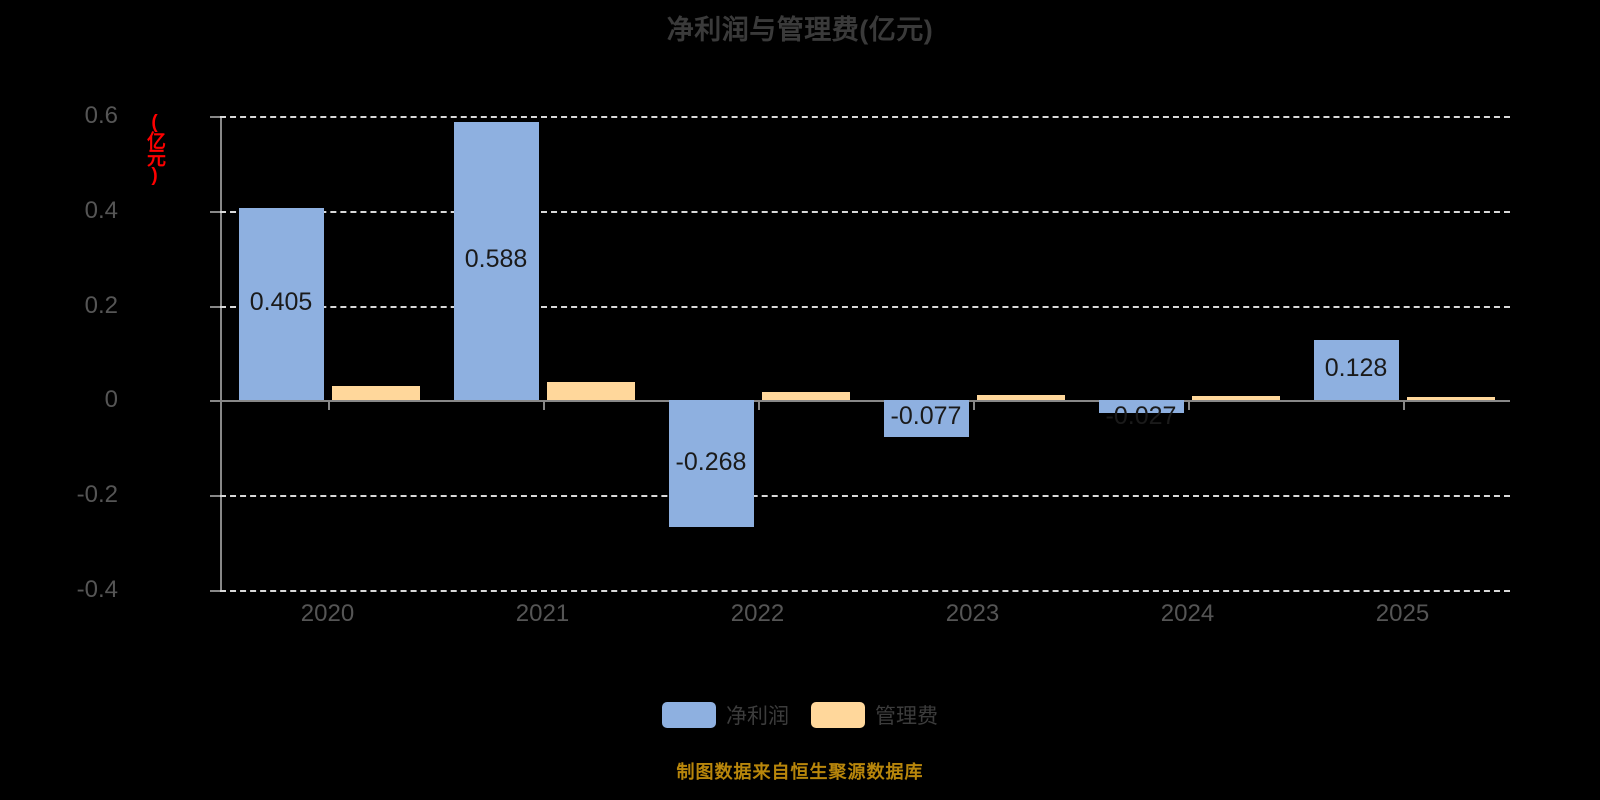 This screenshot has height=800, width=1600. I want to click on x-axis-tick-label-2023: 2023, so click(972, 613).